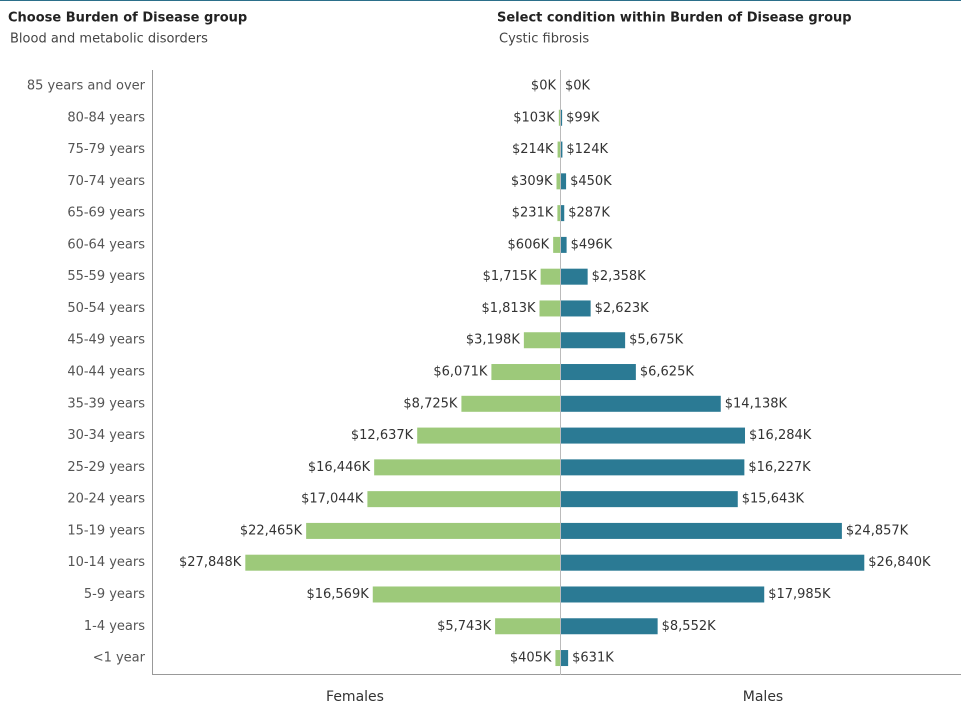 This screenshot has height=706, width=961. I want to click on filter-value: Cystic fibrosis, so click(544, 39).